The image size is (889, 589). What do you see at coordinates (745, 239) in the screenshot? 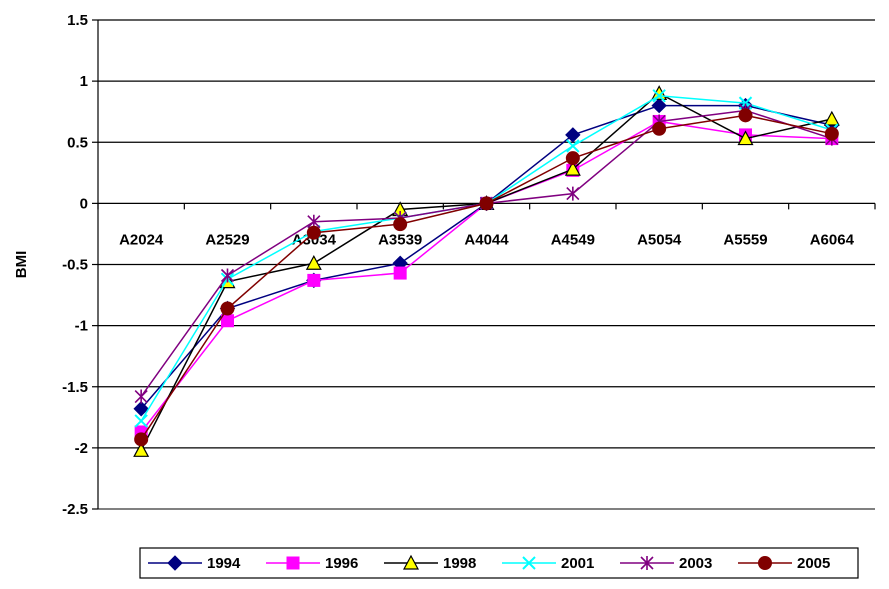
I see `x-tick-label: A5559` at bounding box center [745, 239].